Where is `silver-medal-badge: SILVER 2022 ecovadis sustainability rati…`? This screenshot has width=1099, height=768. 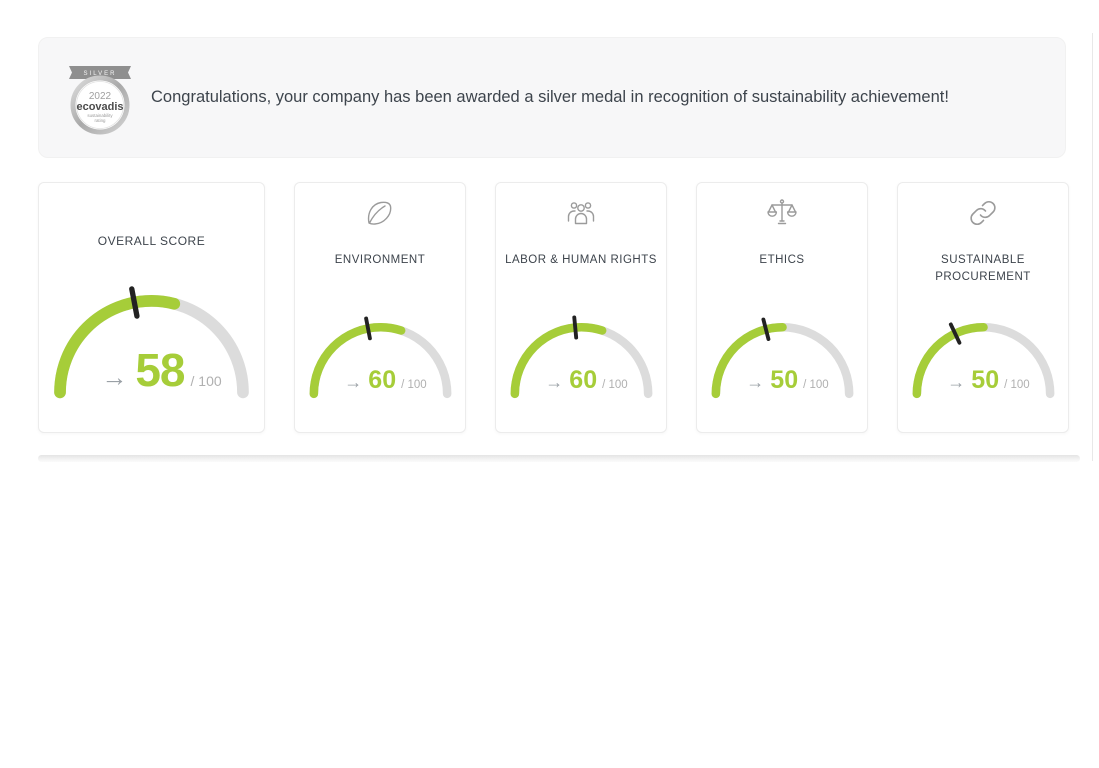 silver-medal-badge: SILVER 2022 ecovadis sustainability rati… is located at coordinates (100, 99).